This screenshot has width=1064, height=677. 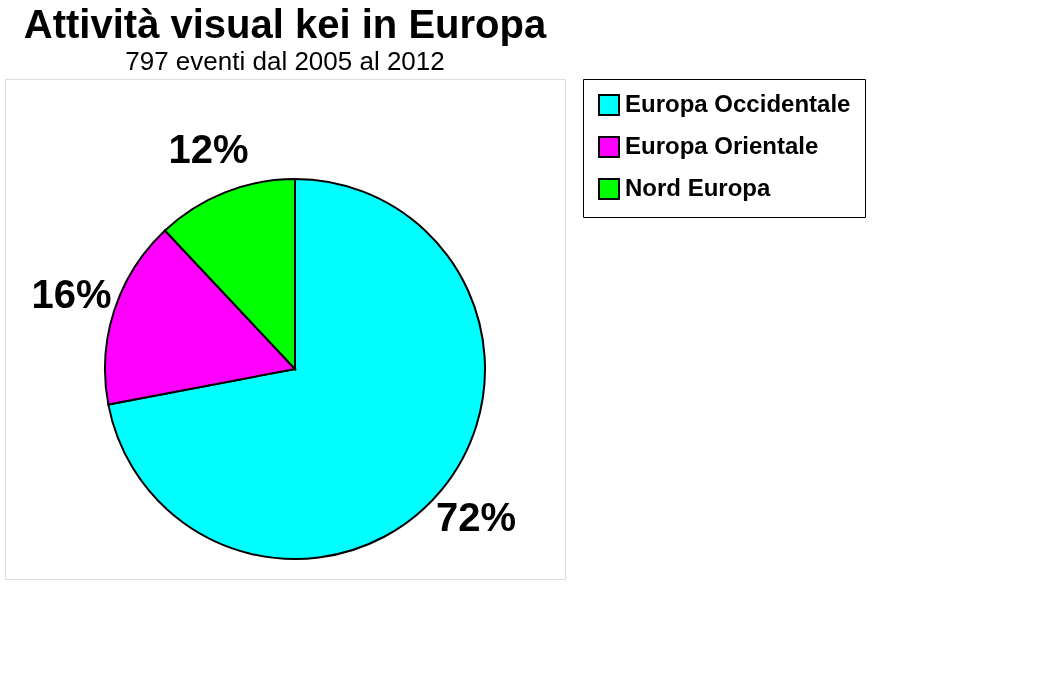 I want to click on data-label: 12%, so click(x=208, y=148).